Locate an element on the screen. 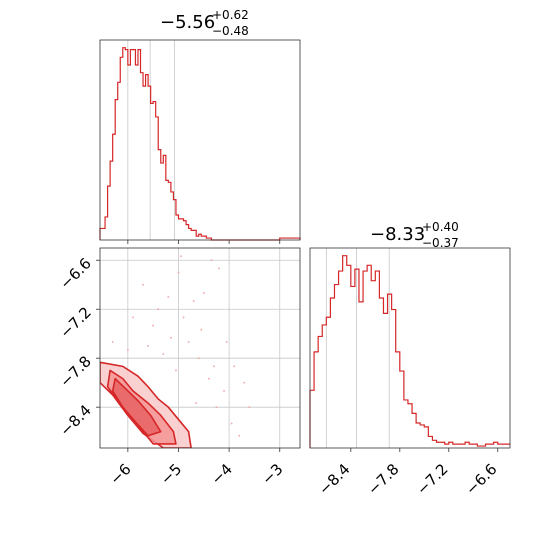 The width and height of the screenshot is (550, 550). param-2-x-tick-label: −8.4 is located at coordinates (334, 479).